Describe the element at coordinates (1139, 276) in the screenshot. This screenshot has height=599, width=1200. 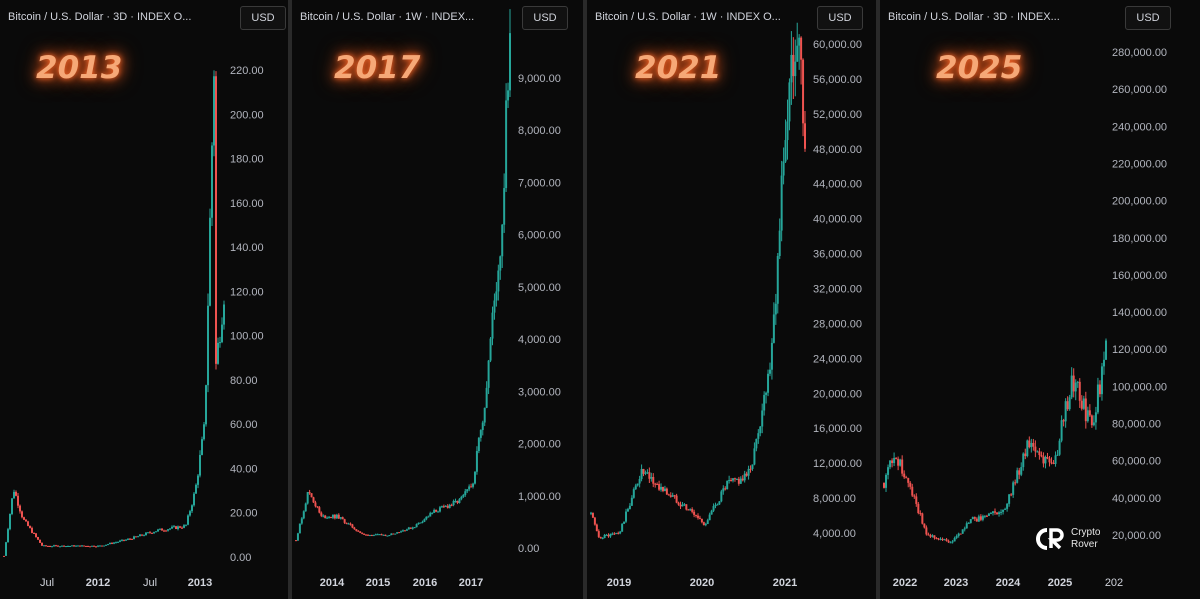
I see `y-tick-label: 160,000.00` at that location.